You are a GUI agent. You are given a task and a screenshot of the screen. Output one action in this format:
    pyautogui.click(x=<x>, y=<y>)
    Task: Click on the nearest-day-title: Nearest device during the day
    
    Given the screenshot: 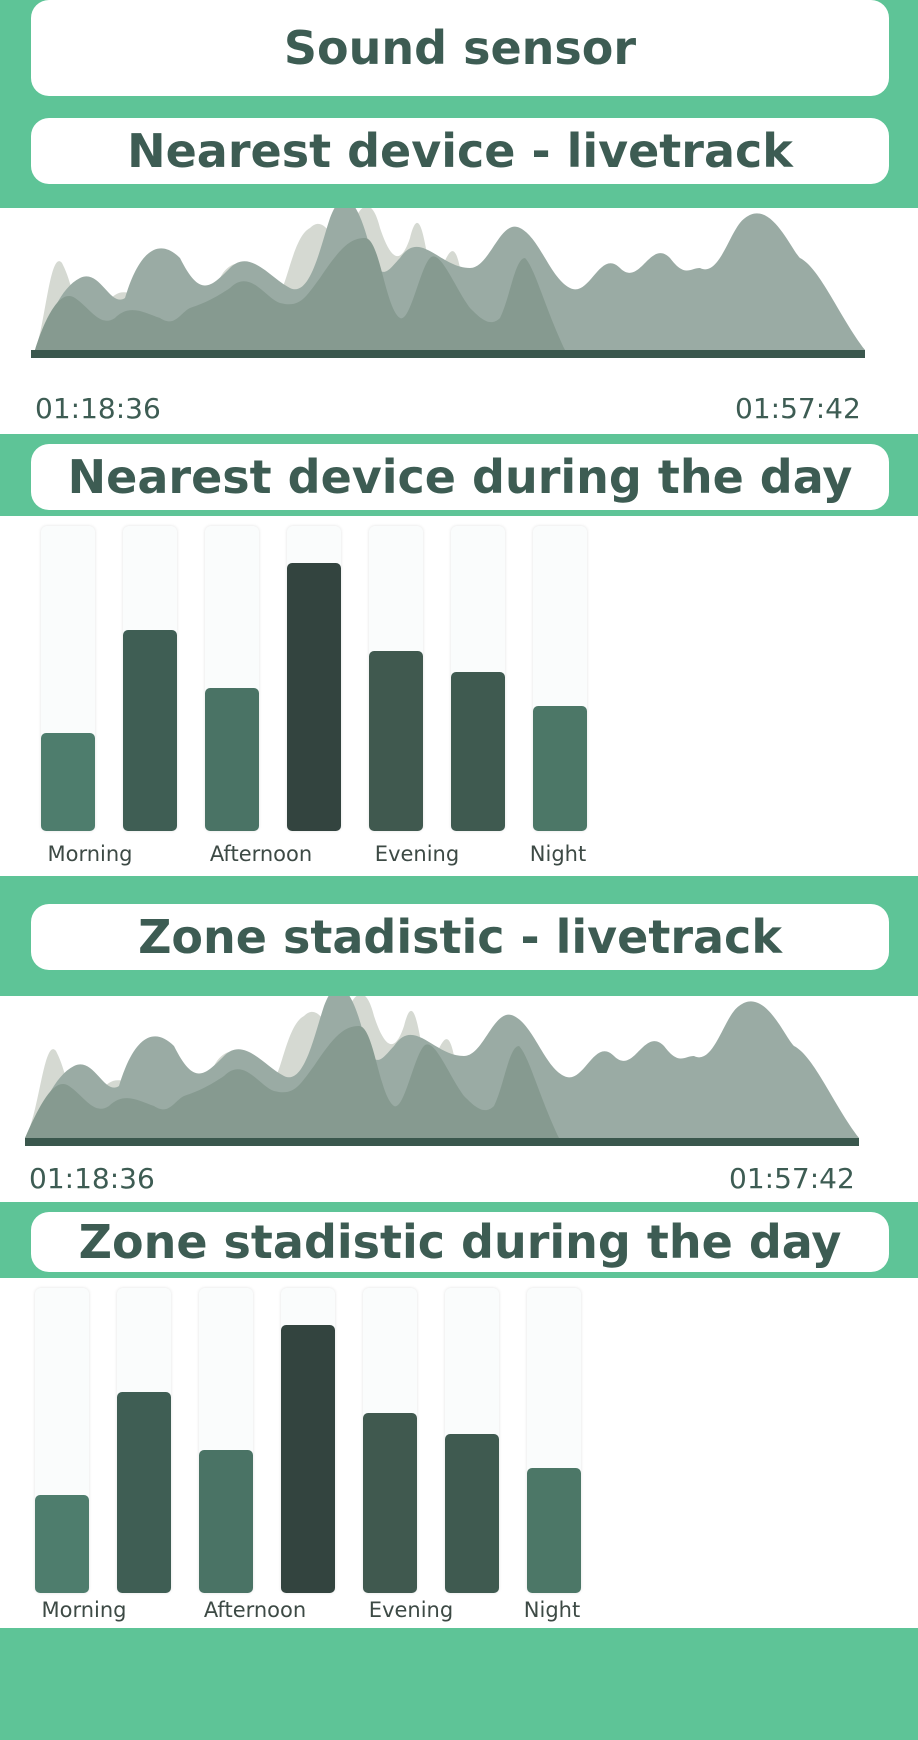 What is the action you would take?
    pyautogui.click(x=460, y=477)
    